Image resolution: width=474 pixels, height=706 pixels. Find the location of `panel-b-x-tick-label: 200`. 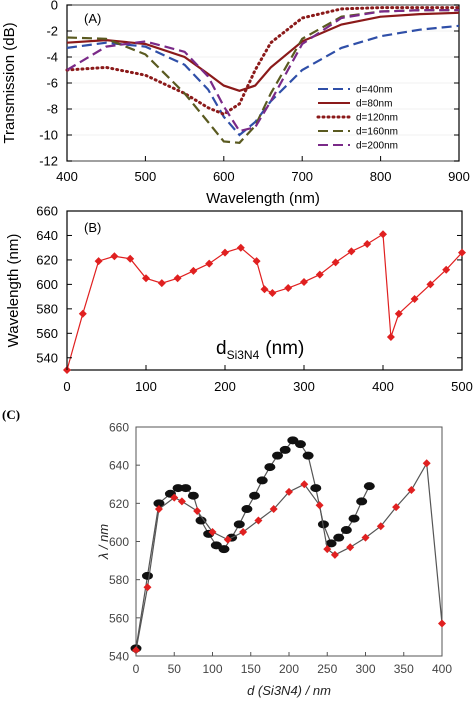

panel-b-x-tick-label: 200 is located at coordinates (225, 386).